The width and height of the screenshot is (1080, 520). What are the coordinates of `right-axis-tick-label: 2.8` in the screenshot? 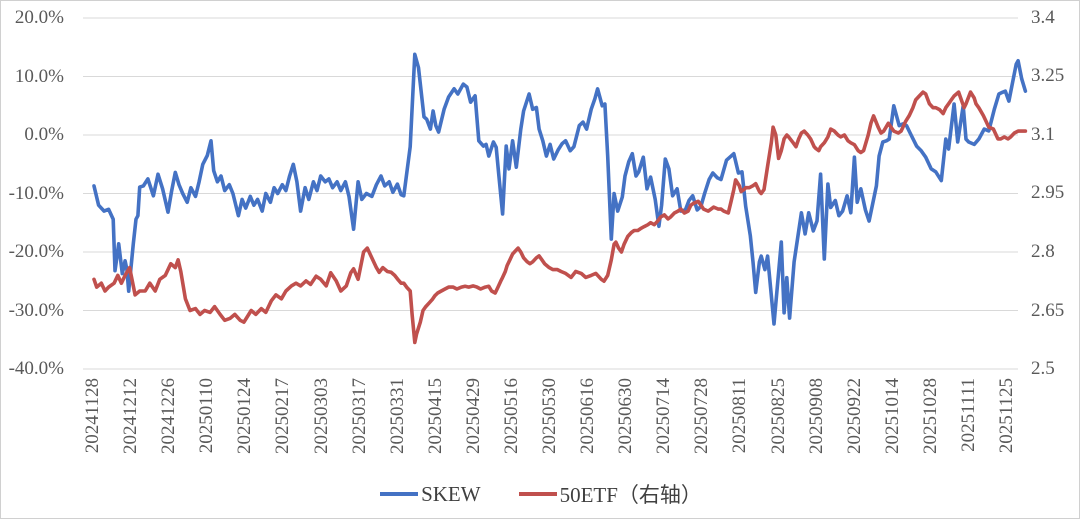 It's located at (1043, 251).